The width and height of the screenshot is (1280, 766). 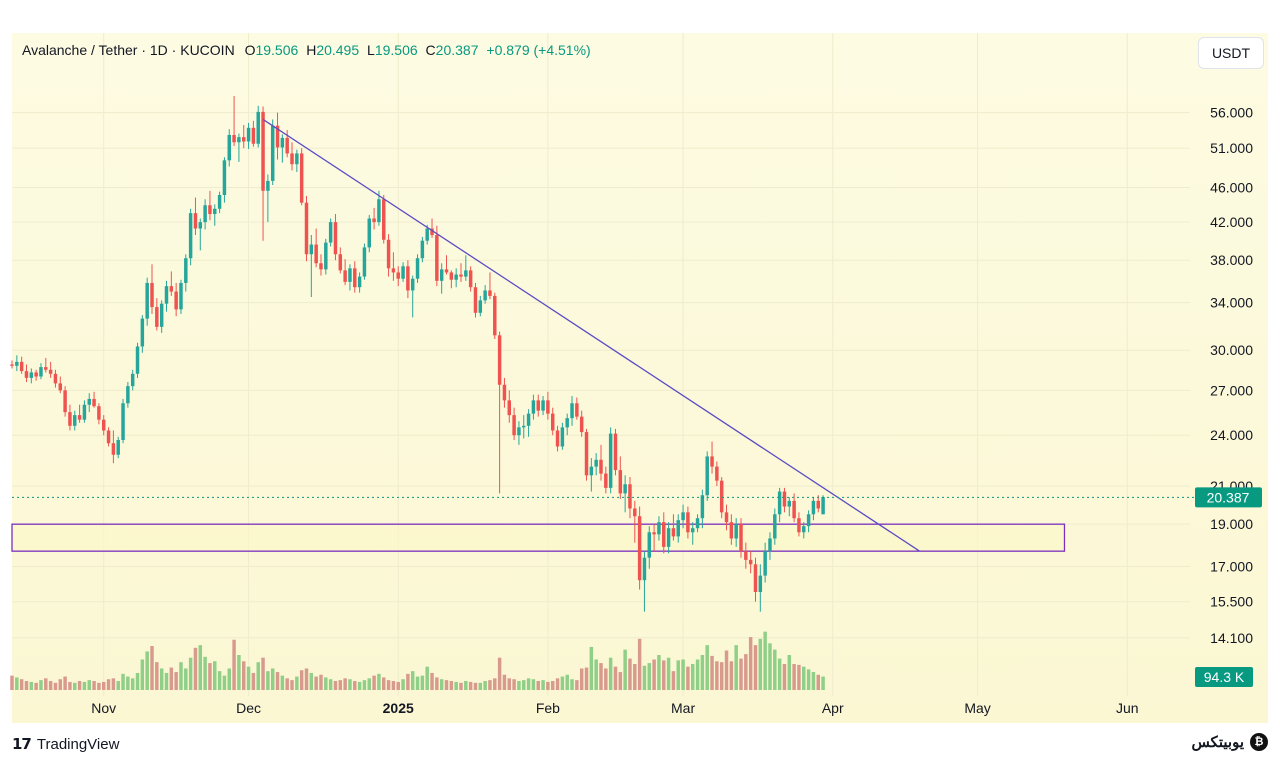 What do you see at coordinates (538, 537) in the screenshot?
I see `support-zone` at bounding box center [538, 537].